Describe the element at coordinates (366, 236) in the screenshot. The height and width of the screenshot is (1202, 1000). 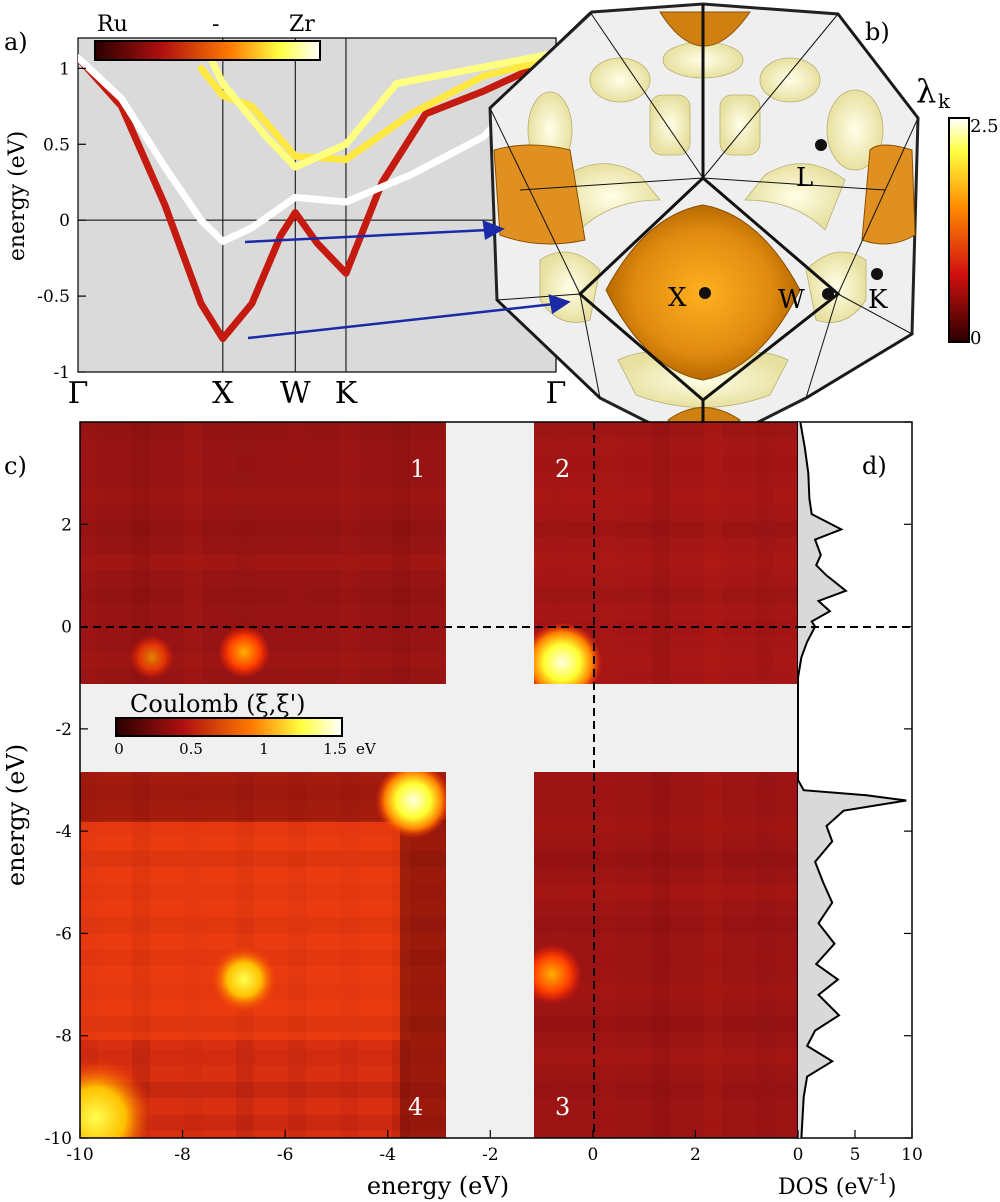
I see `arrow-to-gamma-sheet` at that location.